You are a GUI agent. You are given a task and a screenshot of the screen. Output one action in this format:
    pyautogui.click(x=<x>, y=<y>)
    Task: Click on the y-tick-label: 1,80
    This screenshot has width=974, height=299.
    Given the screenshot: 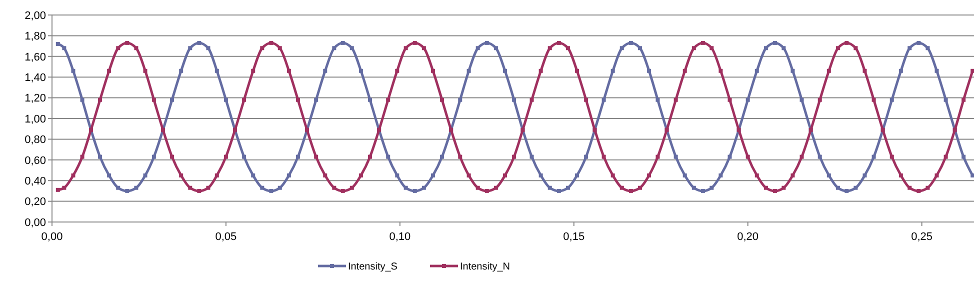 What is the action you would take?
    pyautogui.click(x=35, y=36)
    